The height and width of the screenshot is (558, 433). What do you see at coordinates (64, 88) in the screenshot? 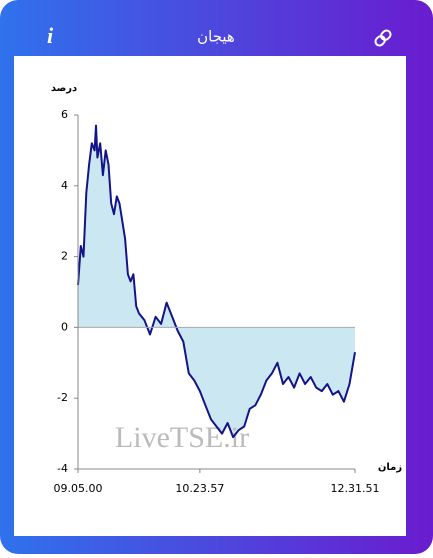
I see `y-axis-label: درصد` at bounding box center [64, 88].